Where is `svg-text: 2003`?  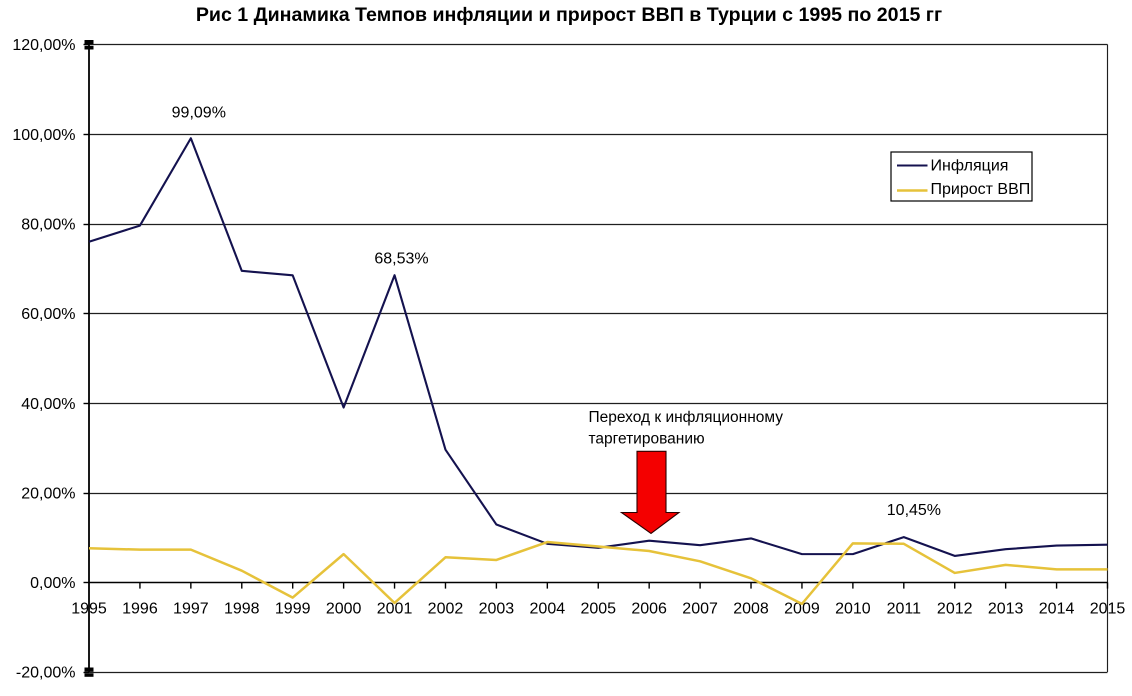 svg-text: 2003 is located at coordinates (497, 609).